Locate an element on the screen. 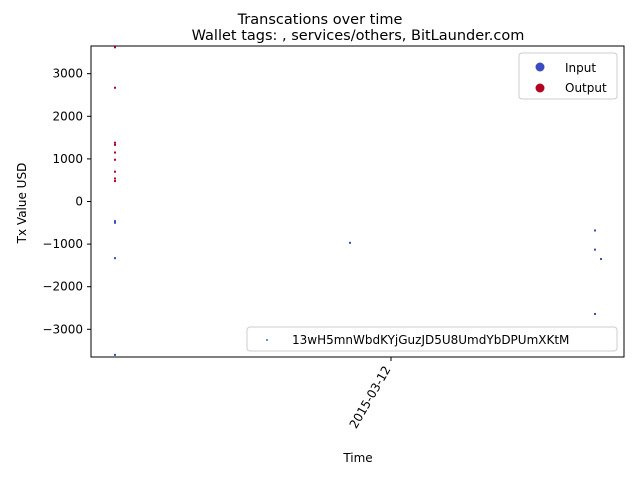 The height and width of the screenshot is (480, 640). legend-classes: Input Output is located at coordinates (568, 76).